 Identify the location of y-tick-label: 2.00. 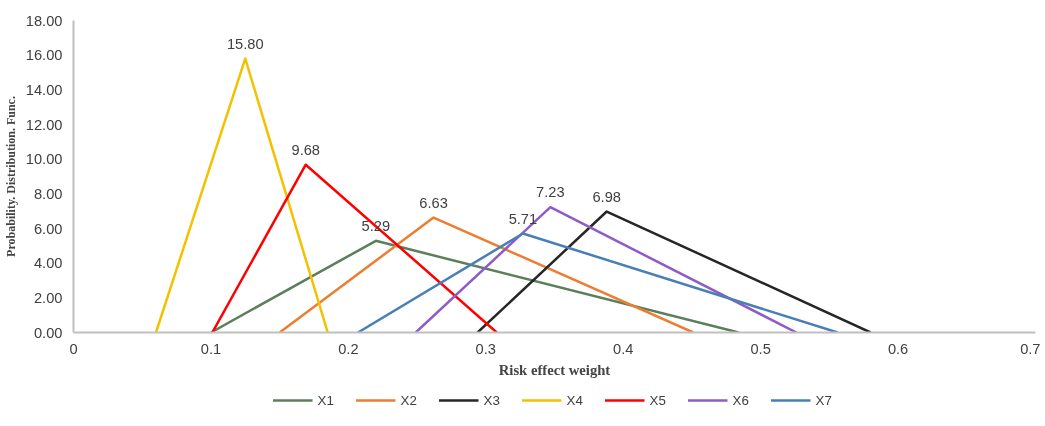
(48, 297).